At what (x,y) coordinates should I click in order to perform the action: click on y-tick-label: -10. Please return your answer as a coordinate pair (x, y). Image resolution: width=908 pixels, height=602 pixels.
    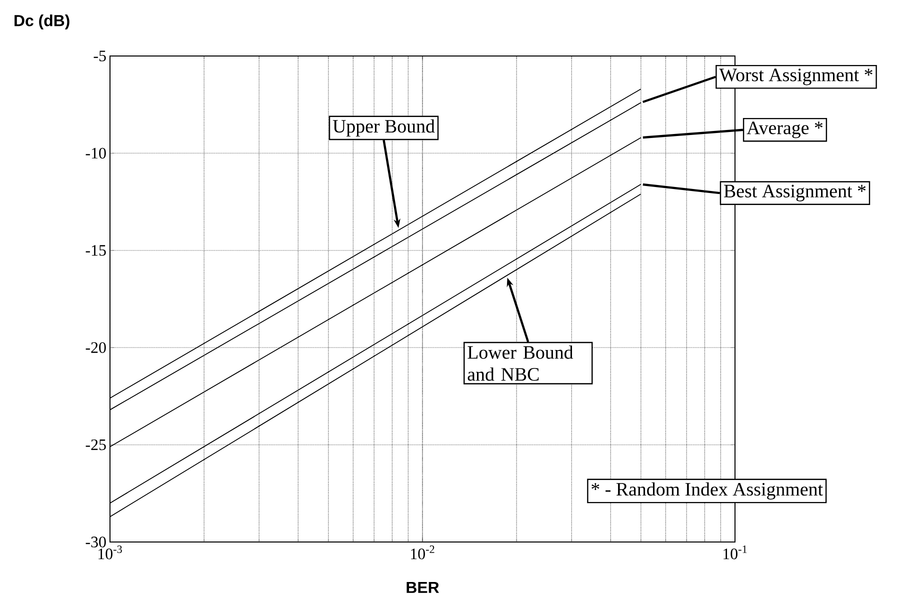
    Looking at the image, I should click on (96, 153).